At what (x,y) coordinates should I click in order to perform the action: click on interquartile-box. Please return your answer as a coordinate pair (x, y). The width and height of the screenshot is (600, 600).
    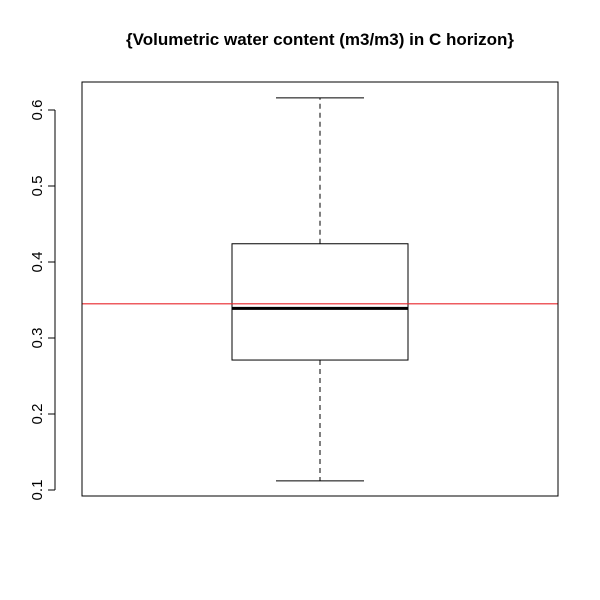
    Looking at the image, I should click on (320, 302).